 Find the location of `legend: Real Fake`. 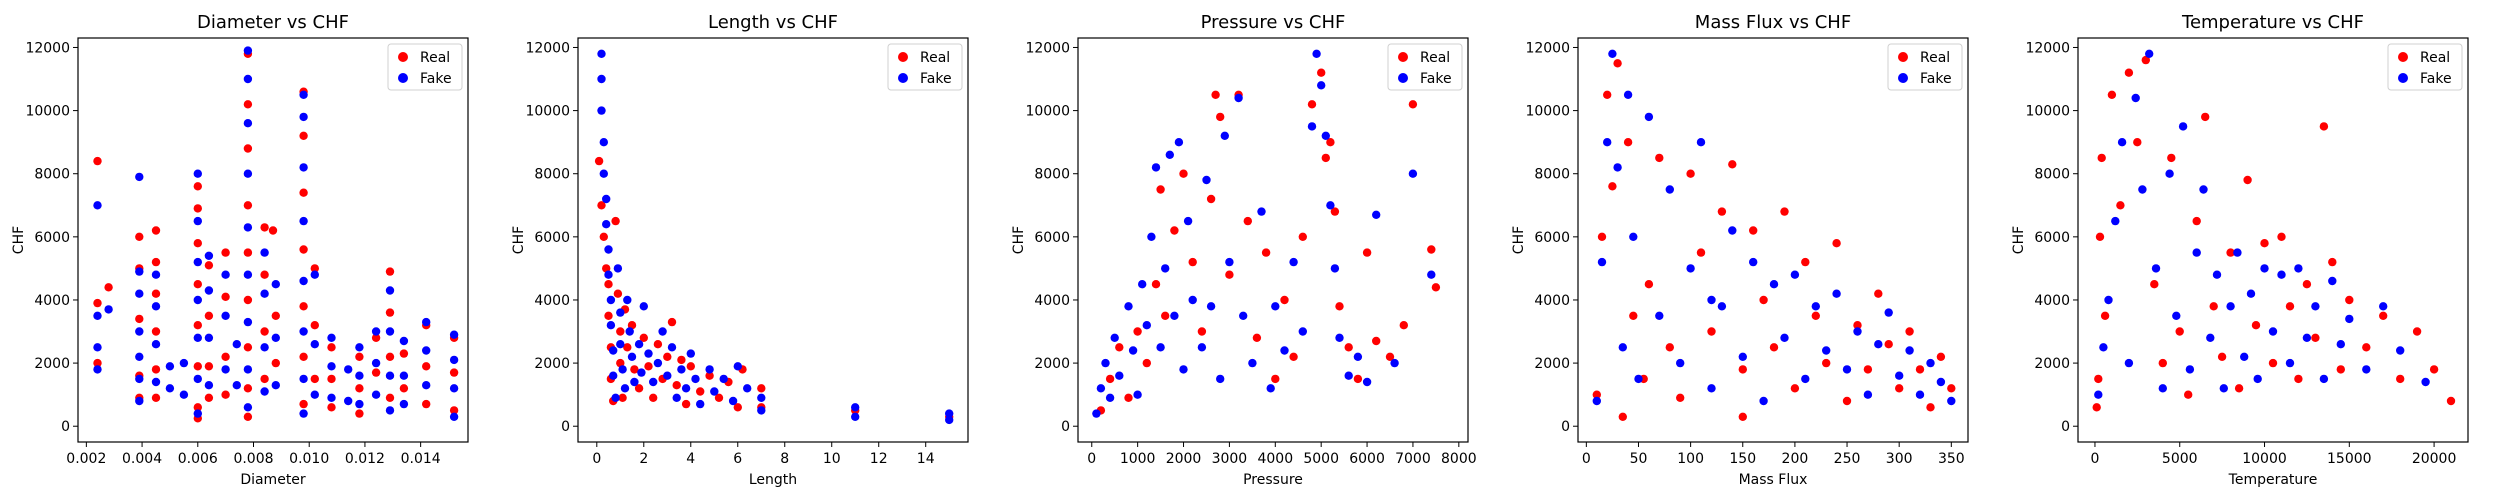

legend: Real Fake is located at coordinates (1925, 67).